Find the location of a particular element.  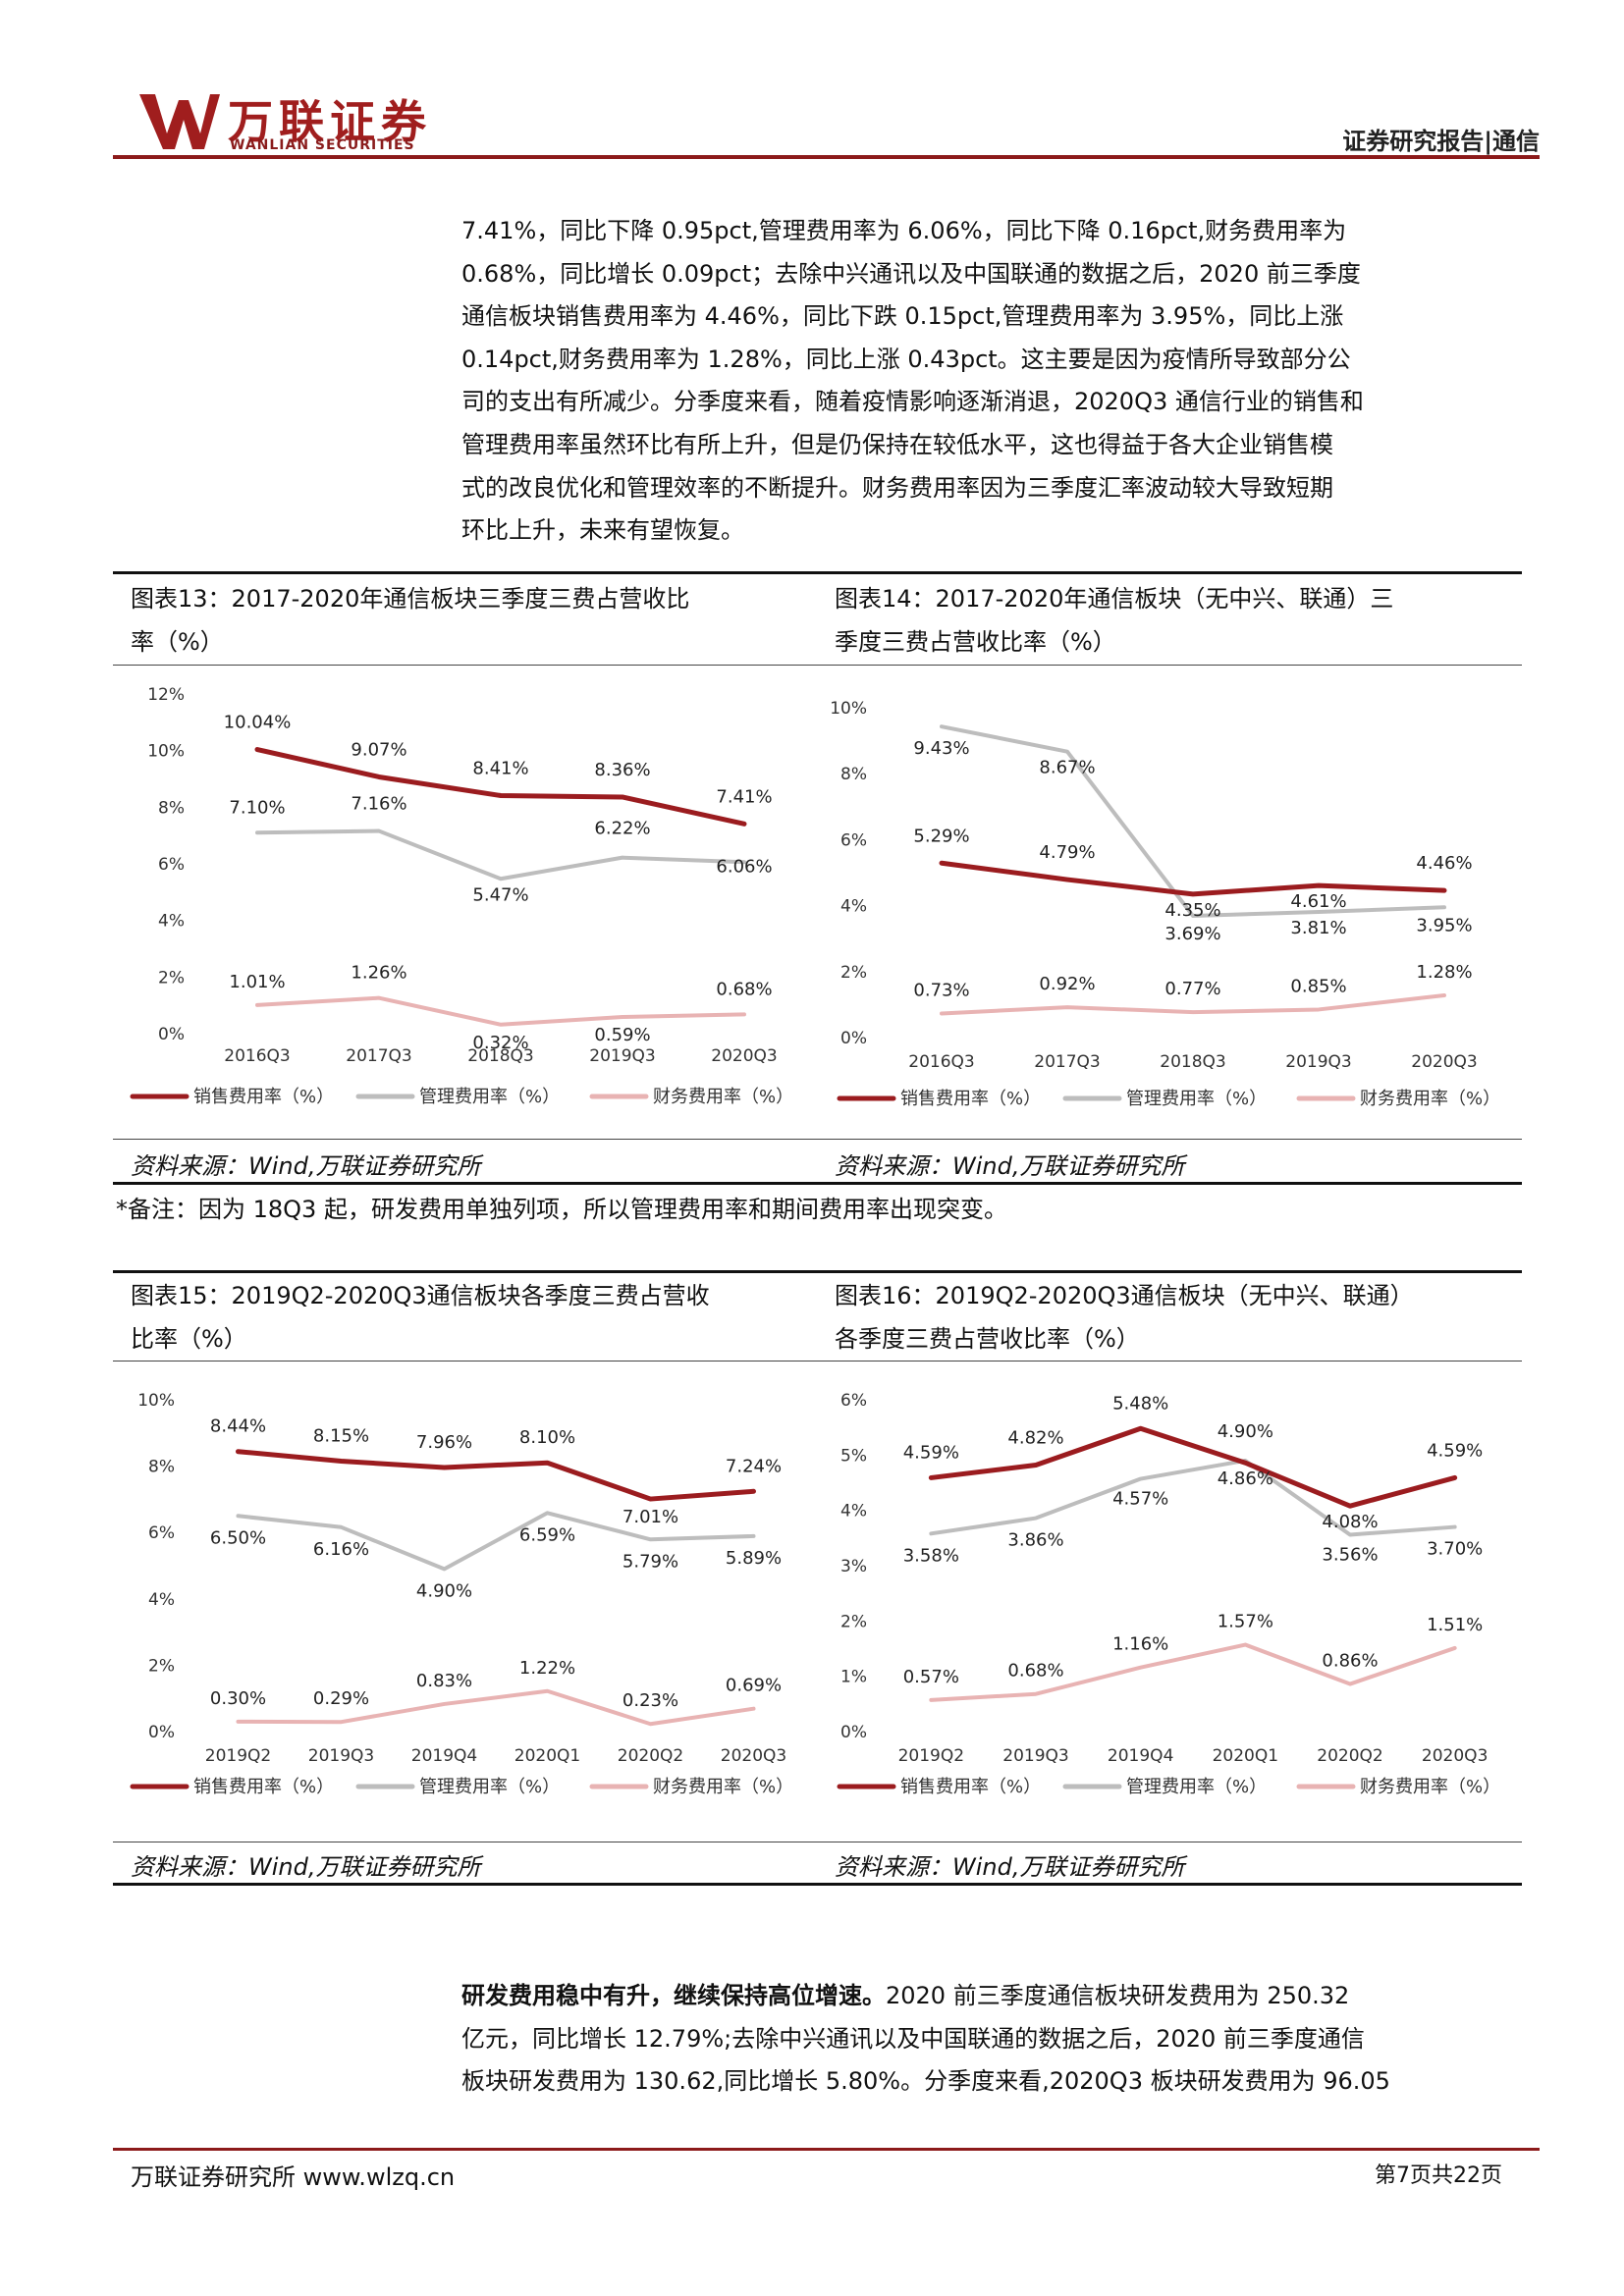

data-label-finance: 0.69% is located at coordinates (754, 1686).